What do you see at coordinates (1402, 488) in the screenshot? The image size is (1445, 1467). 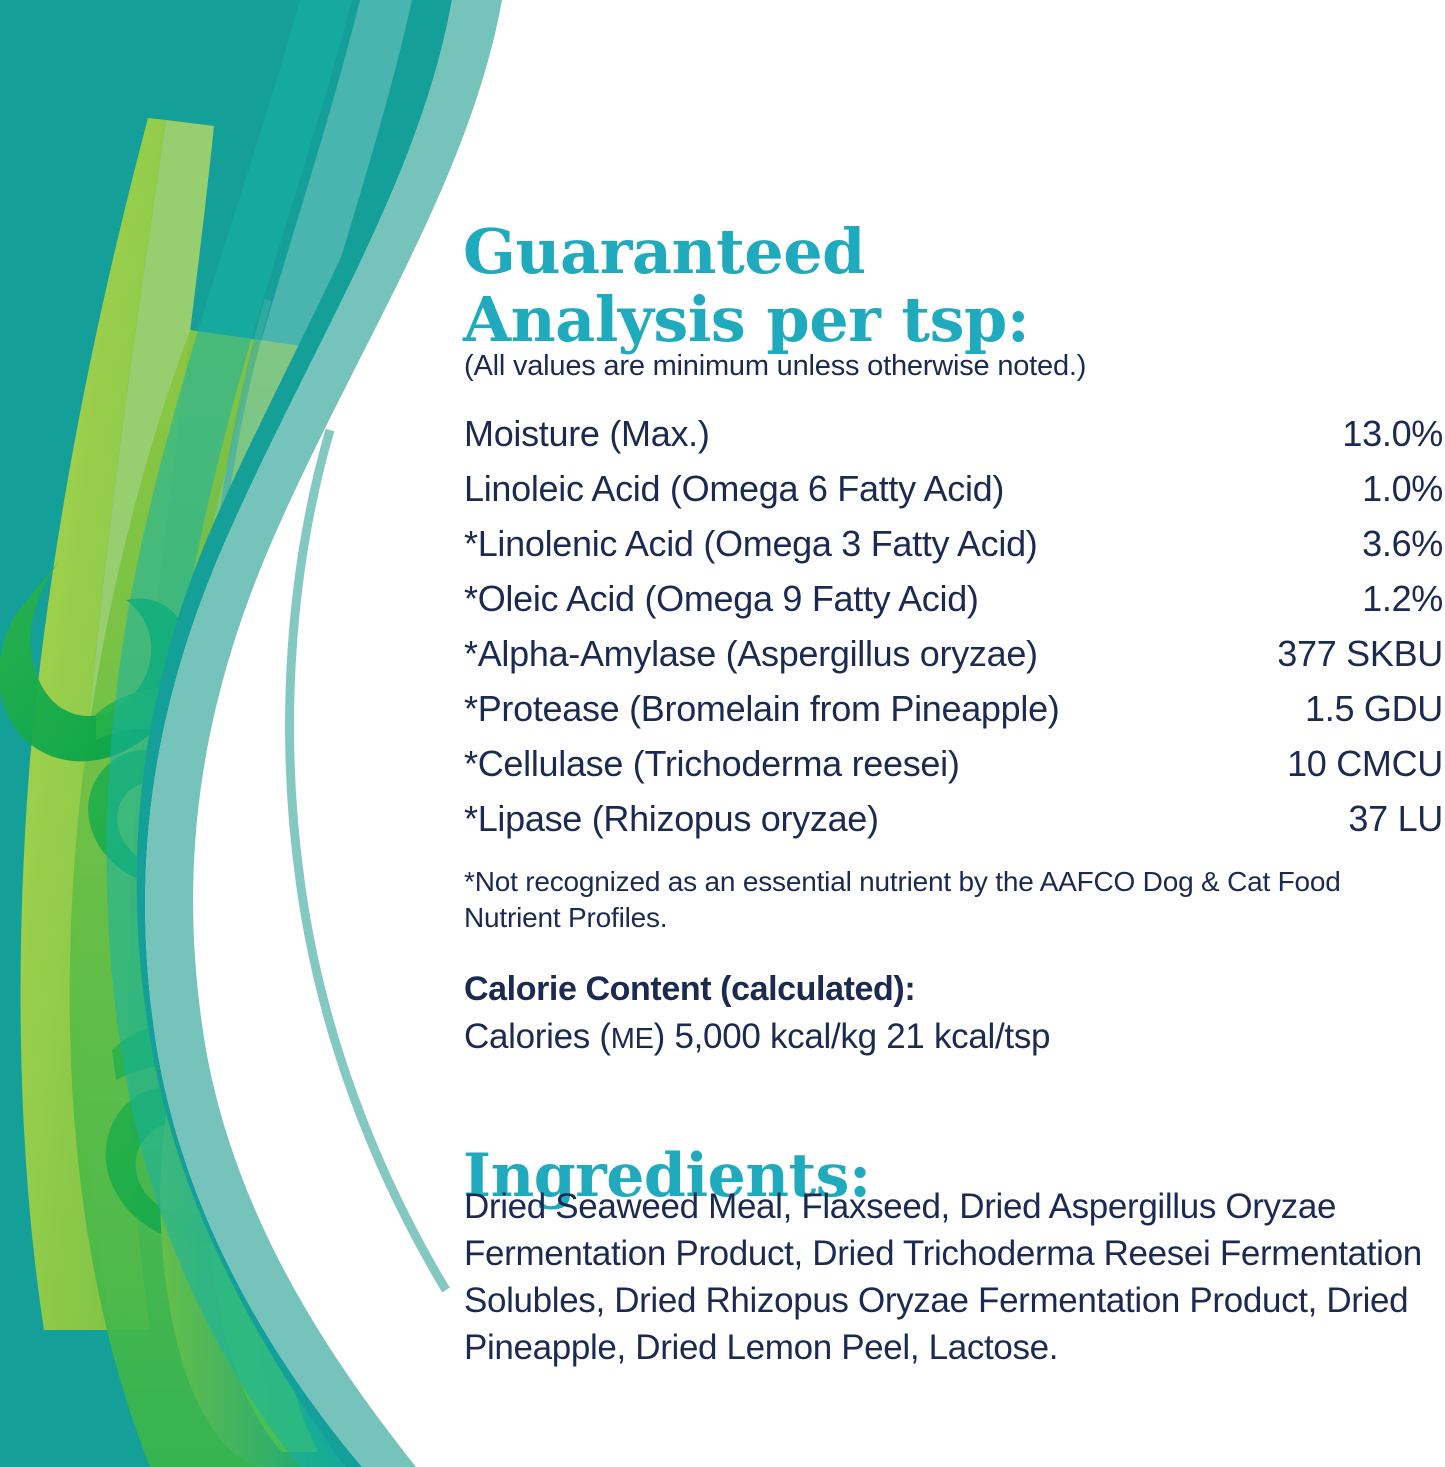 I see `nutrient-value: 1.0%` at bounding box center [1402, 488].